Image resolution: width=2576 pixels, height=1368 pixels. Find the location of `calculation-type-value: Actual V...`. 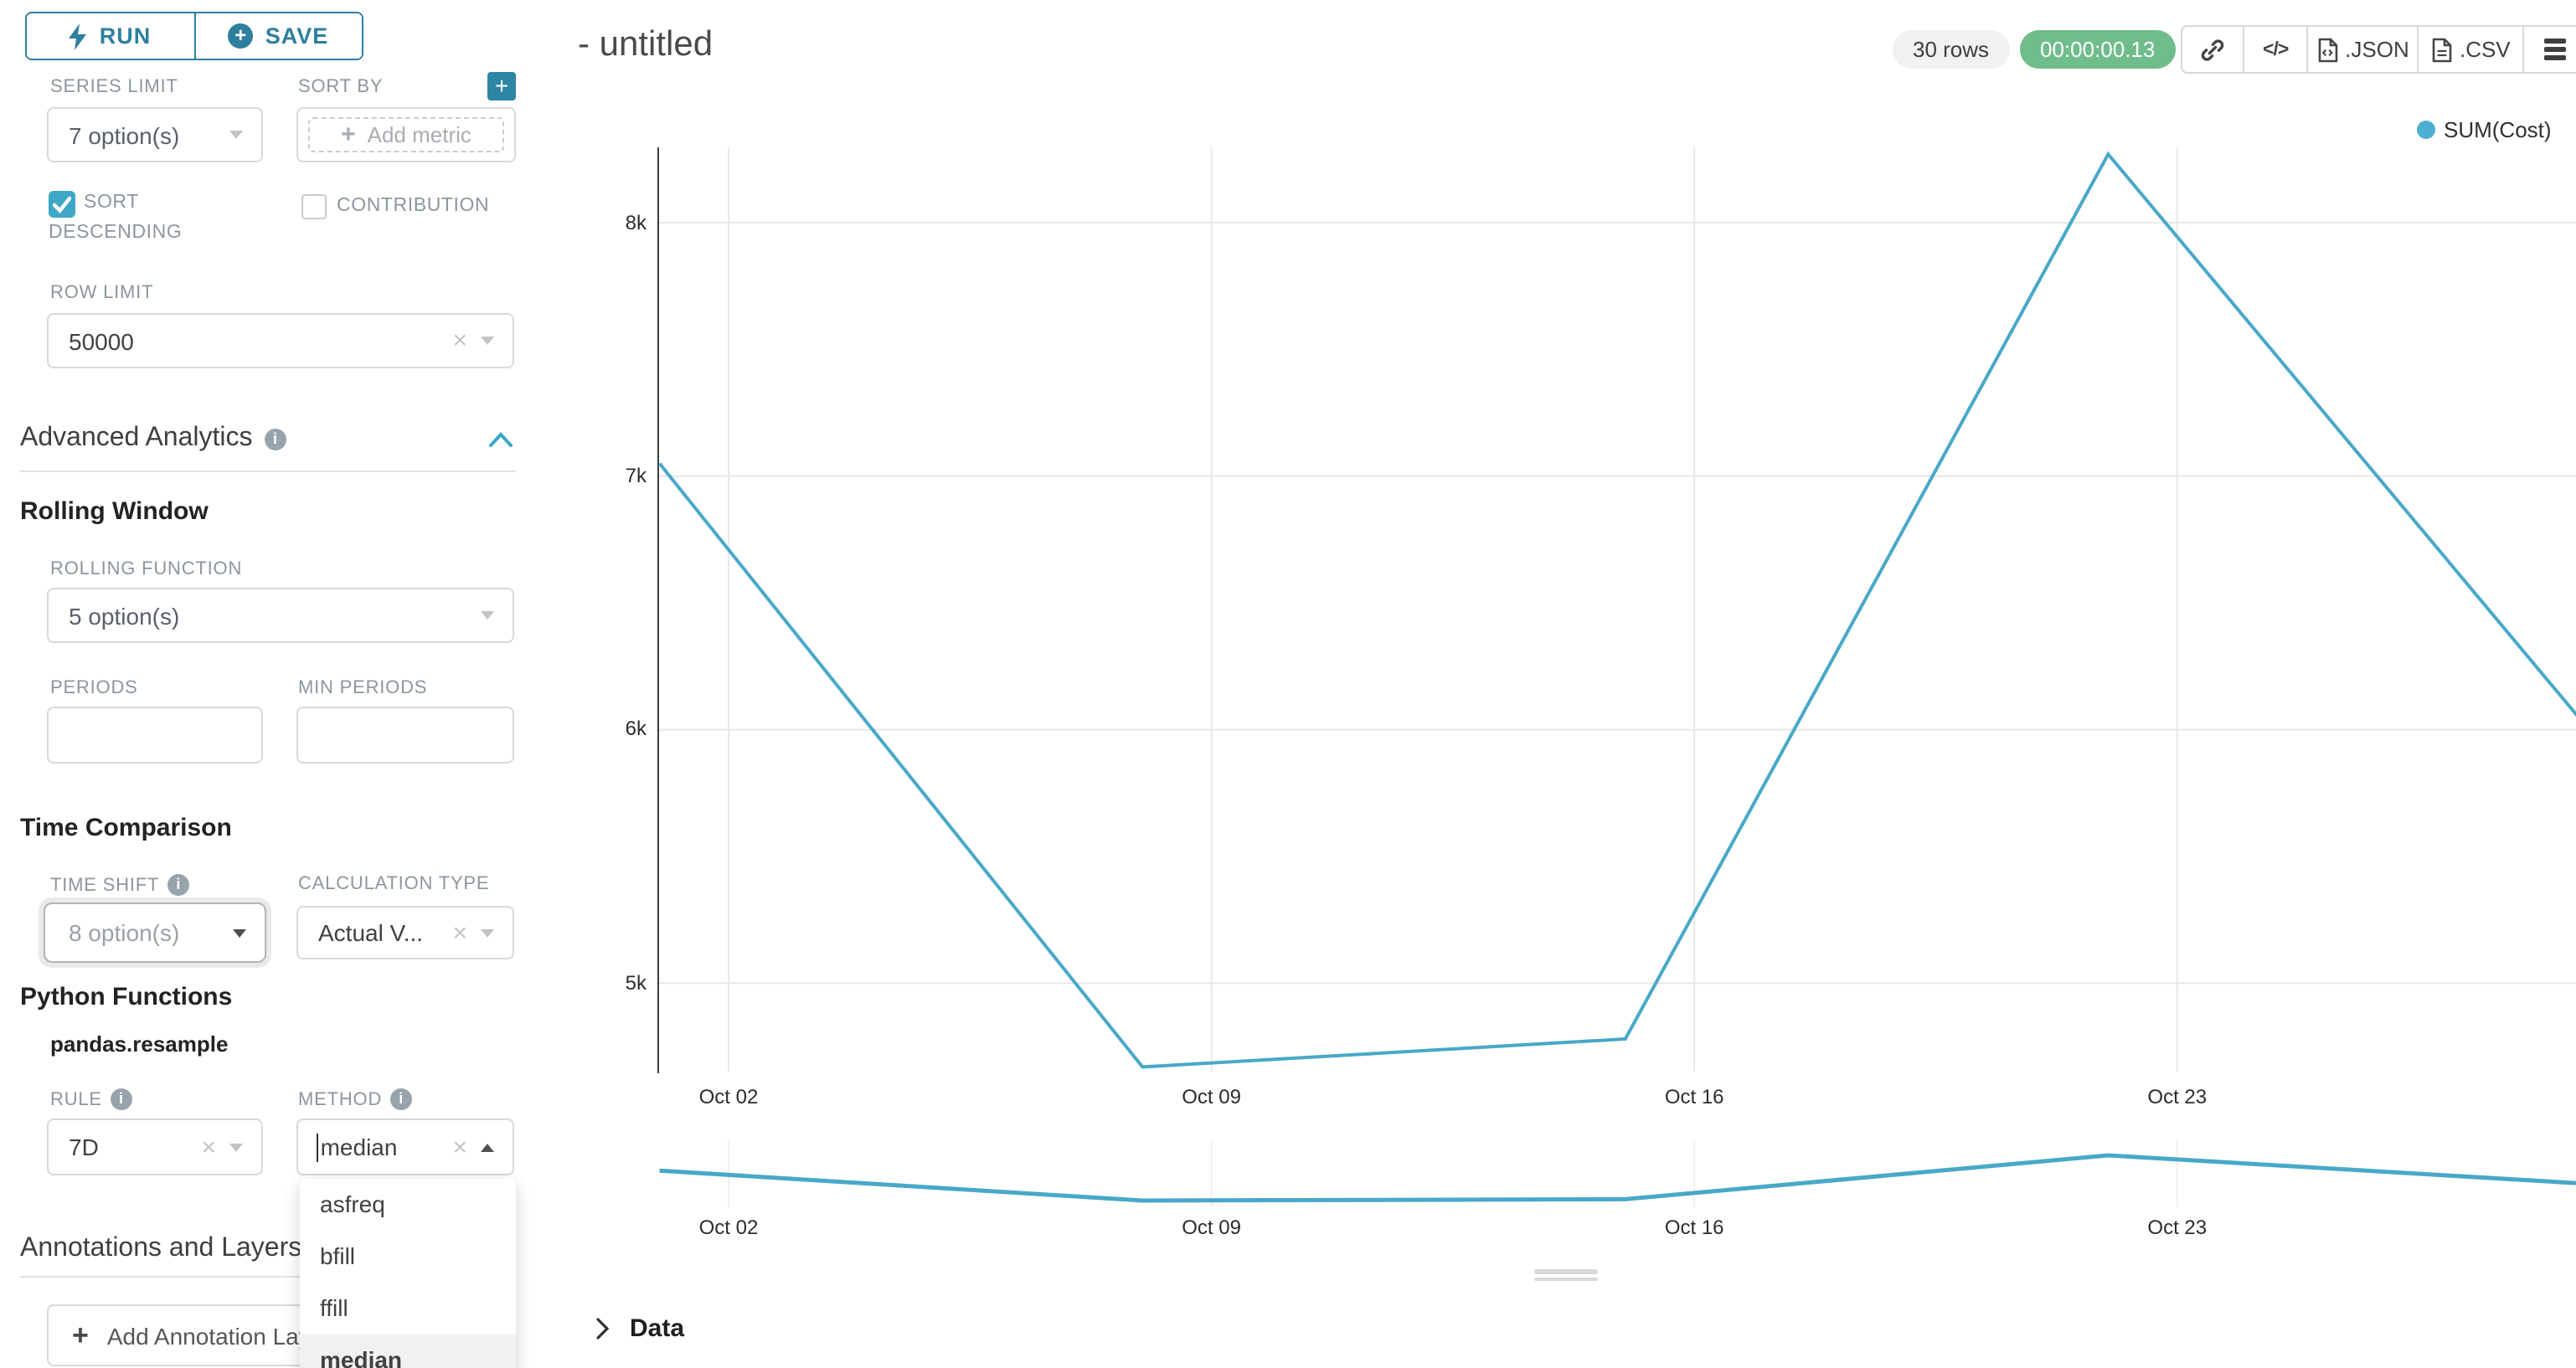

calculation-type-value: Actual V... is located at coordinates (371, 932).